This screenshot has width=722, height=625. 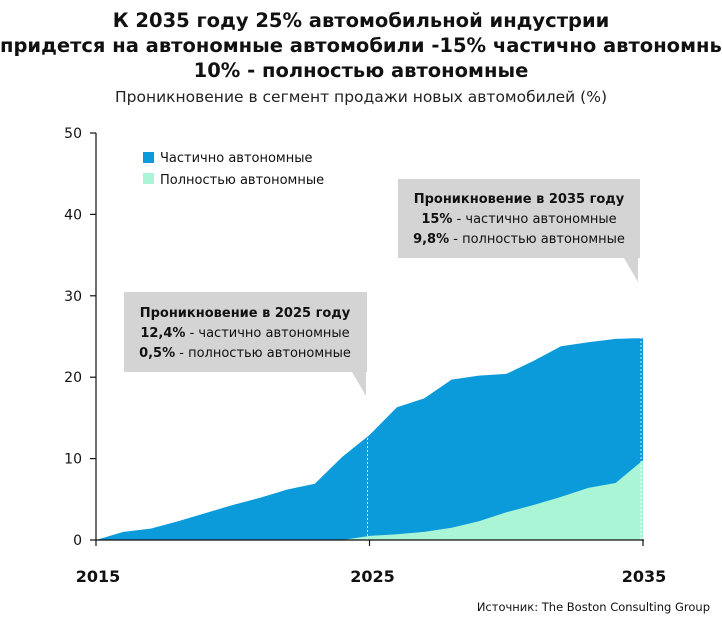 I want to click on legend-full-swatch, so click(x=148, y=178).